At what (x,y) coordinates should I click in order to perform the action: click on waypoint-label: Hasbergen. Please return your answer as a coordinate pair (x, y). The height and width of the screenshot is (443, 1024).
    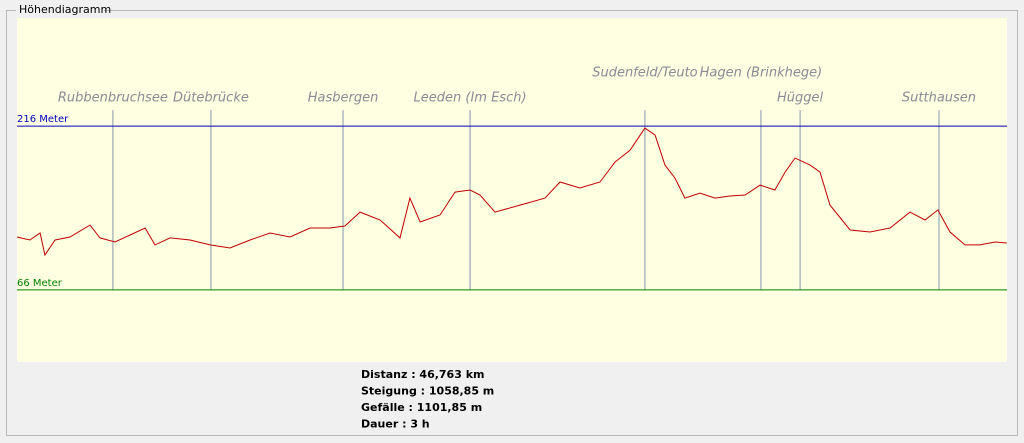
    Looking at the image, I should click on (343, 98).